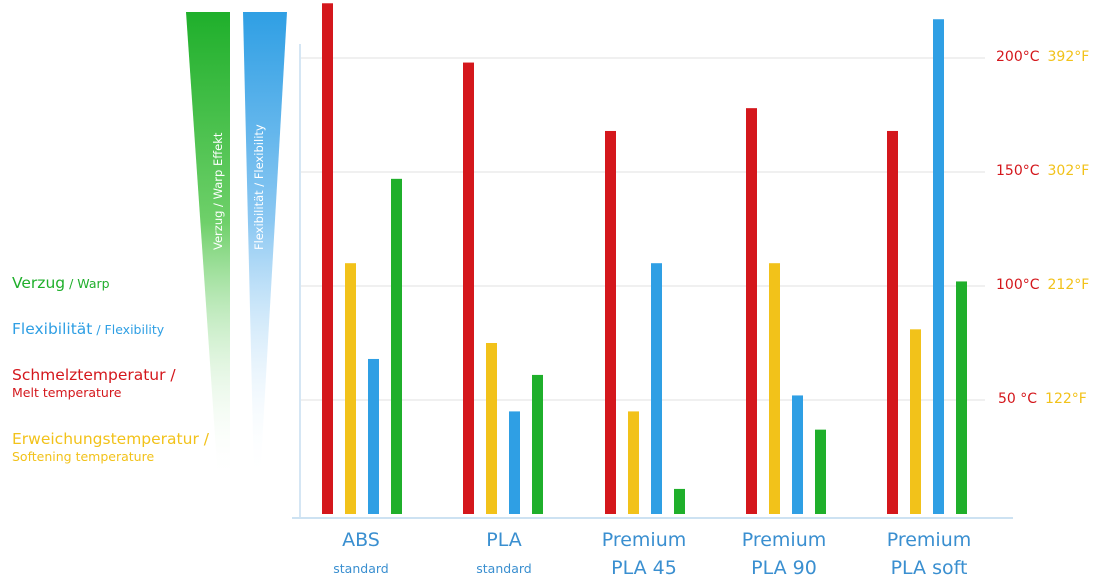 The image size is (1101, 580). What do you see at coordinates (1066, 399) in the screenshot?
I see `y-tick-50-fahrenheit: 122°F` at bounding box center [1066, 399].